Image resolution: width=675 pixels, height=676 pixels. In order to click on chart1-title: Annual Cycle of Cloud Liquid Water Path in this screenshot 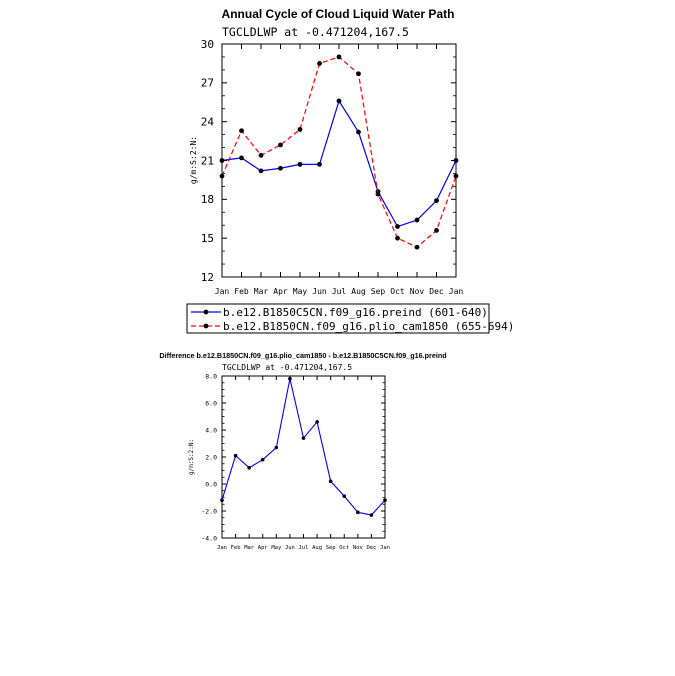, I will do `click(338, 14)`.